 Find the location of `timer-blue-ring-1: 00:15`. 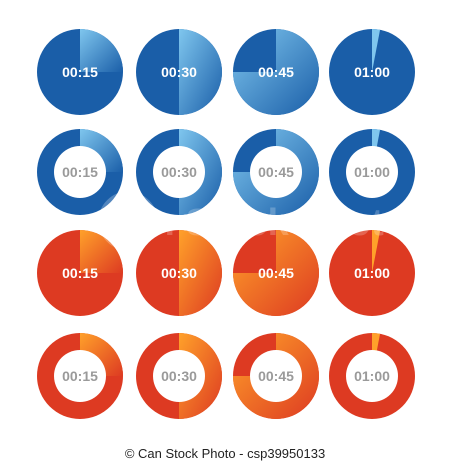

timer-blue-ring-1: 00:15 is located at coordinates (80, 172).